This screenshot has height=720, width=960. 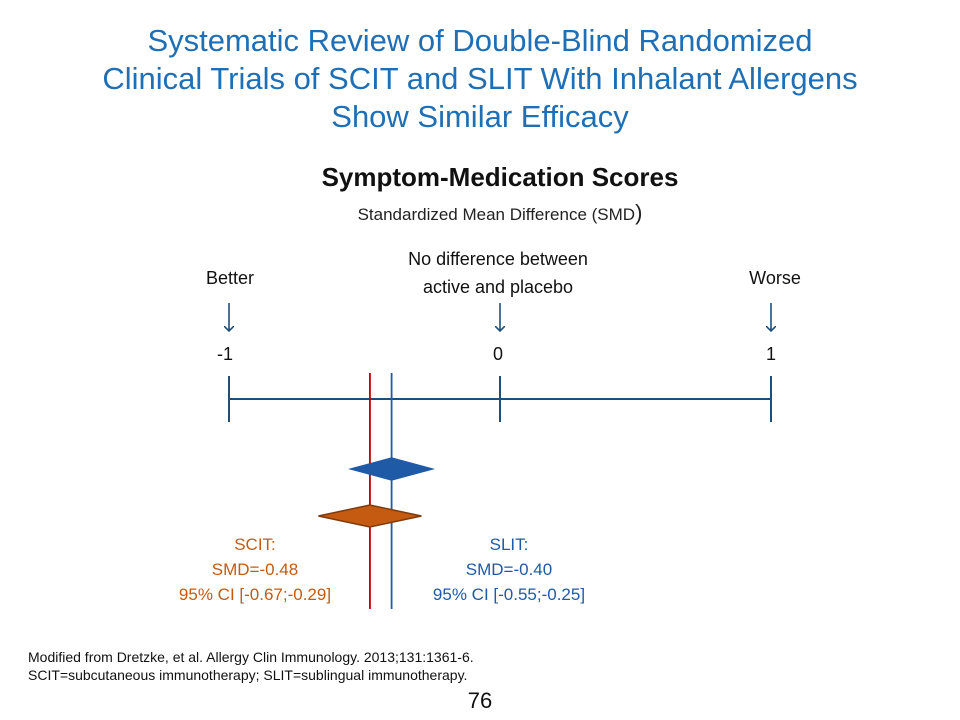 What do you see at coordinates (255, 544) in the screenshot?
I see `scit-label-name: SCIT:` at bounding box center [255, 544].